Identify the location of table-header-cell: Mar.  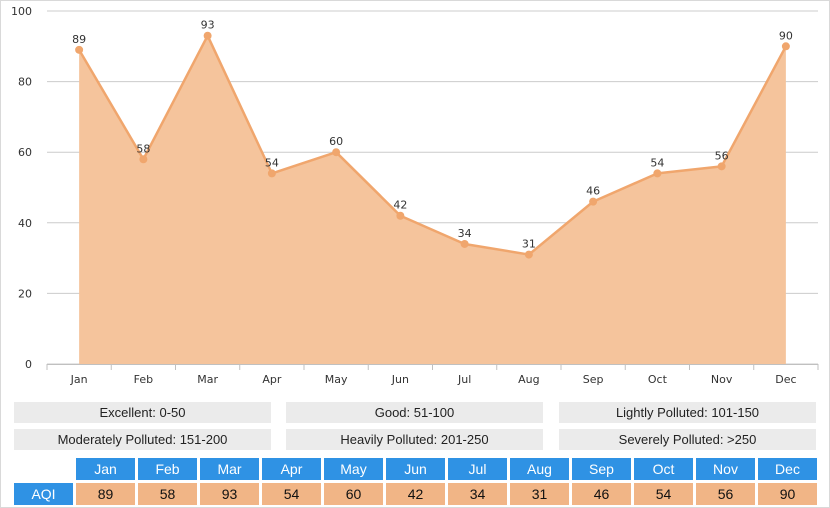
(229, 469).